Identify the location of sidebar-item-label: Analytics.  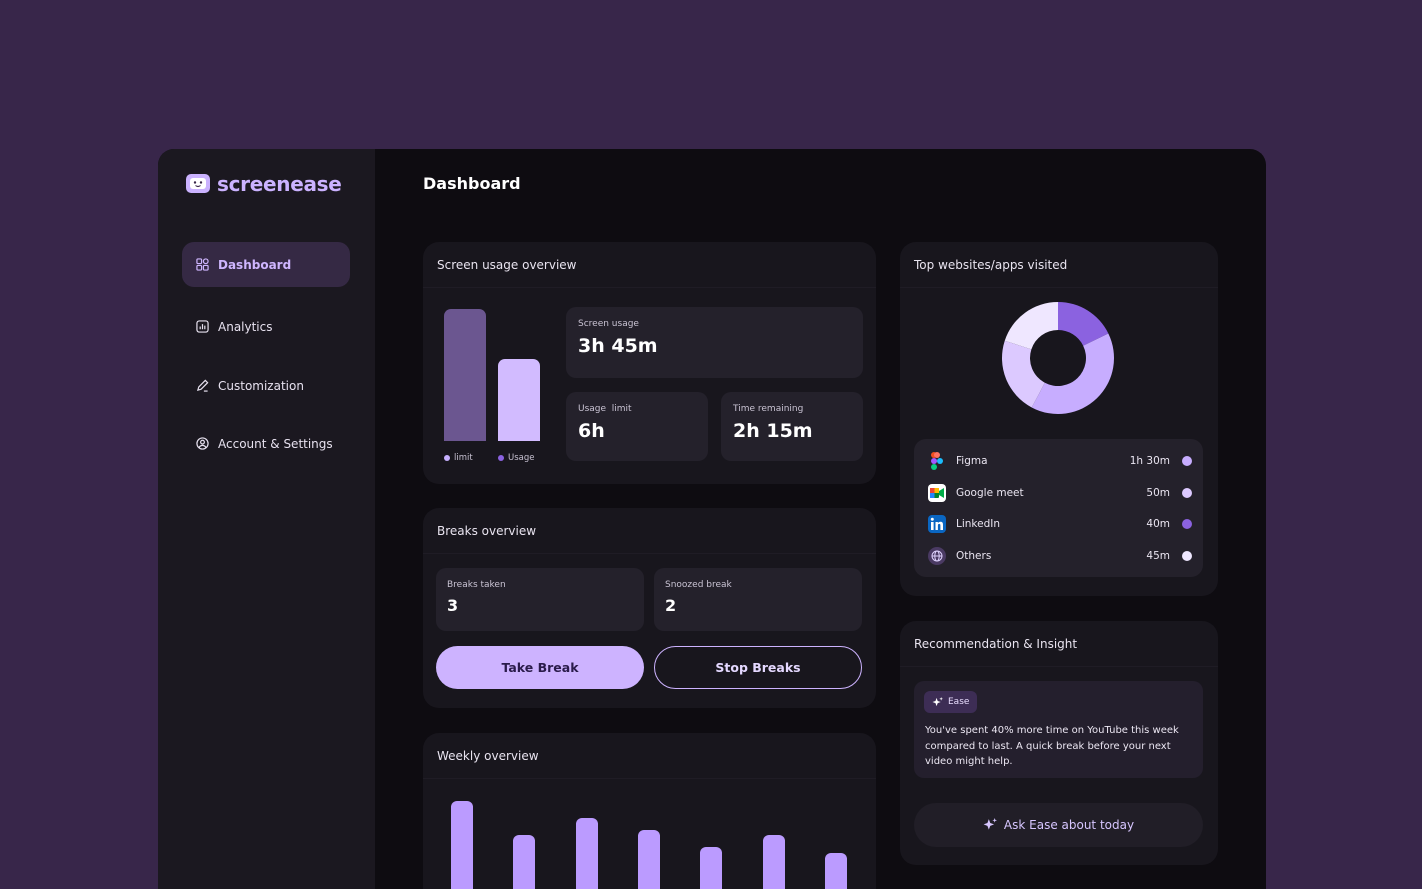
(245, 326).